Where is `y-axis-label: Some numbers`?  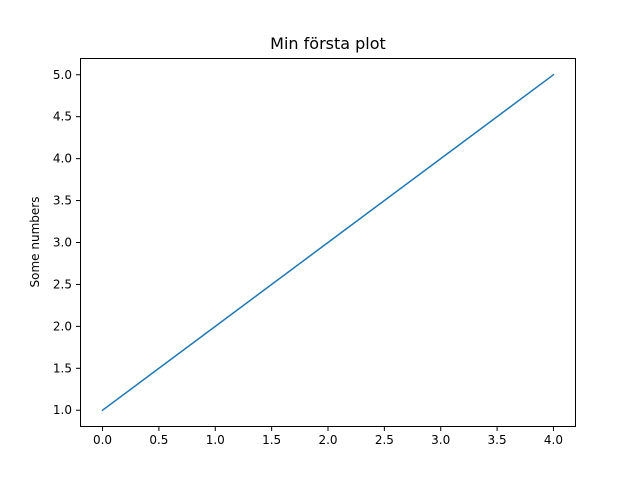 y-axis-label: Some numbers is located at coordinates (35, 242).